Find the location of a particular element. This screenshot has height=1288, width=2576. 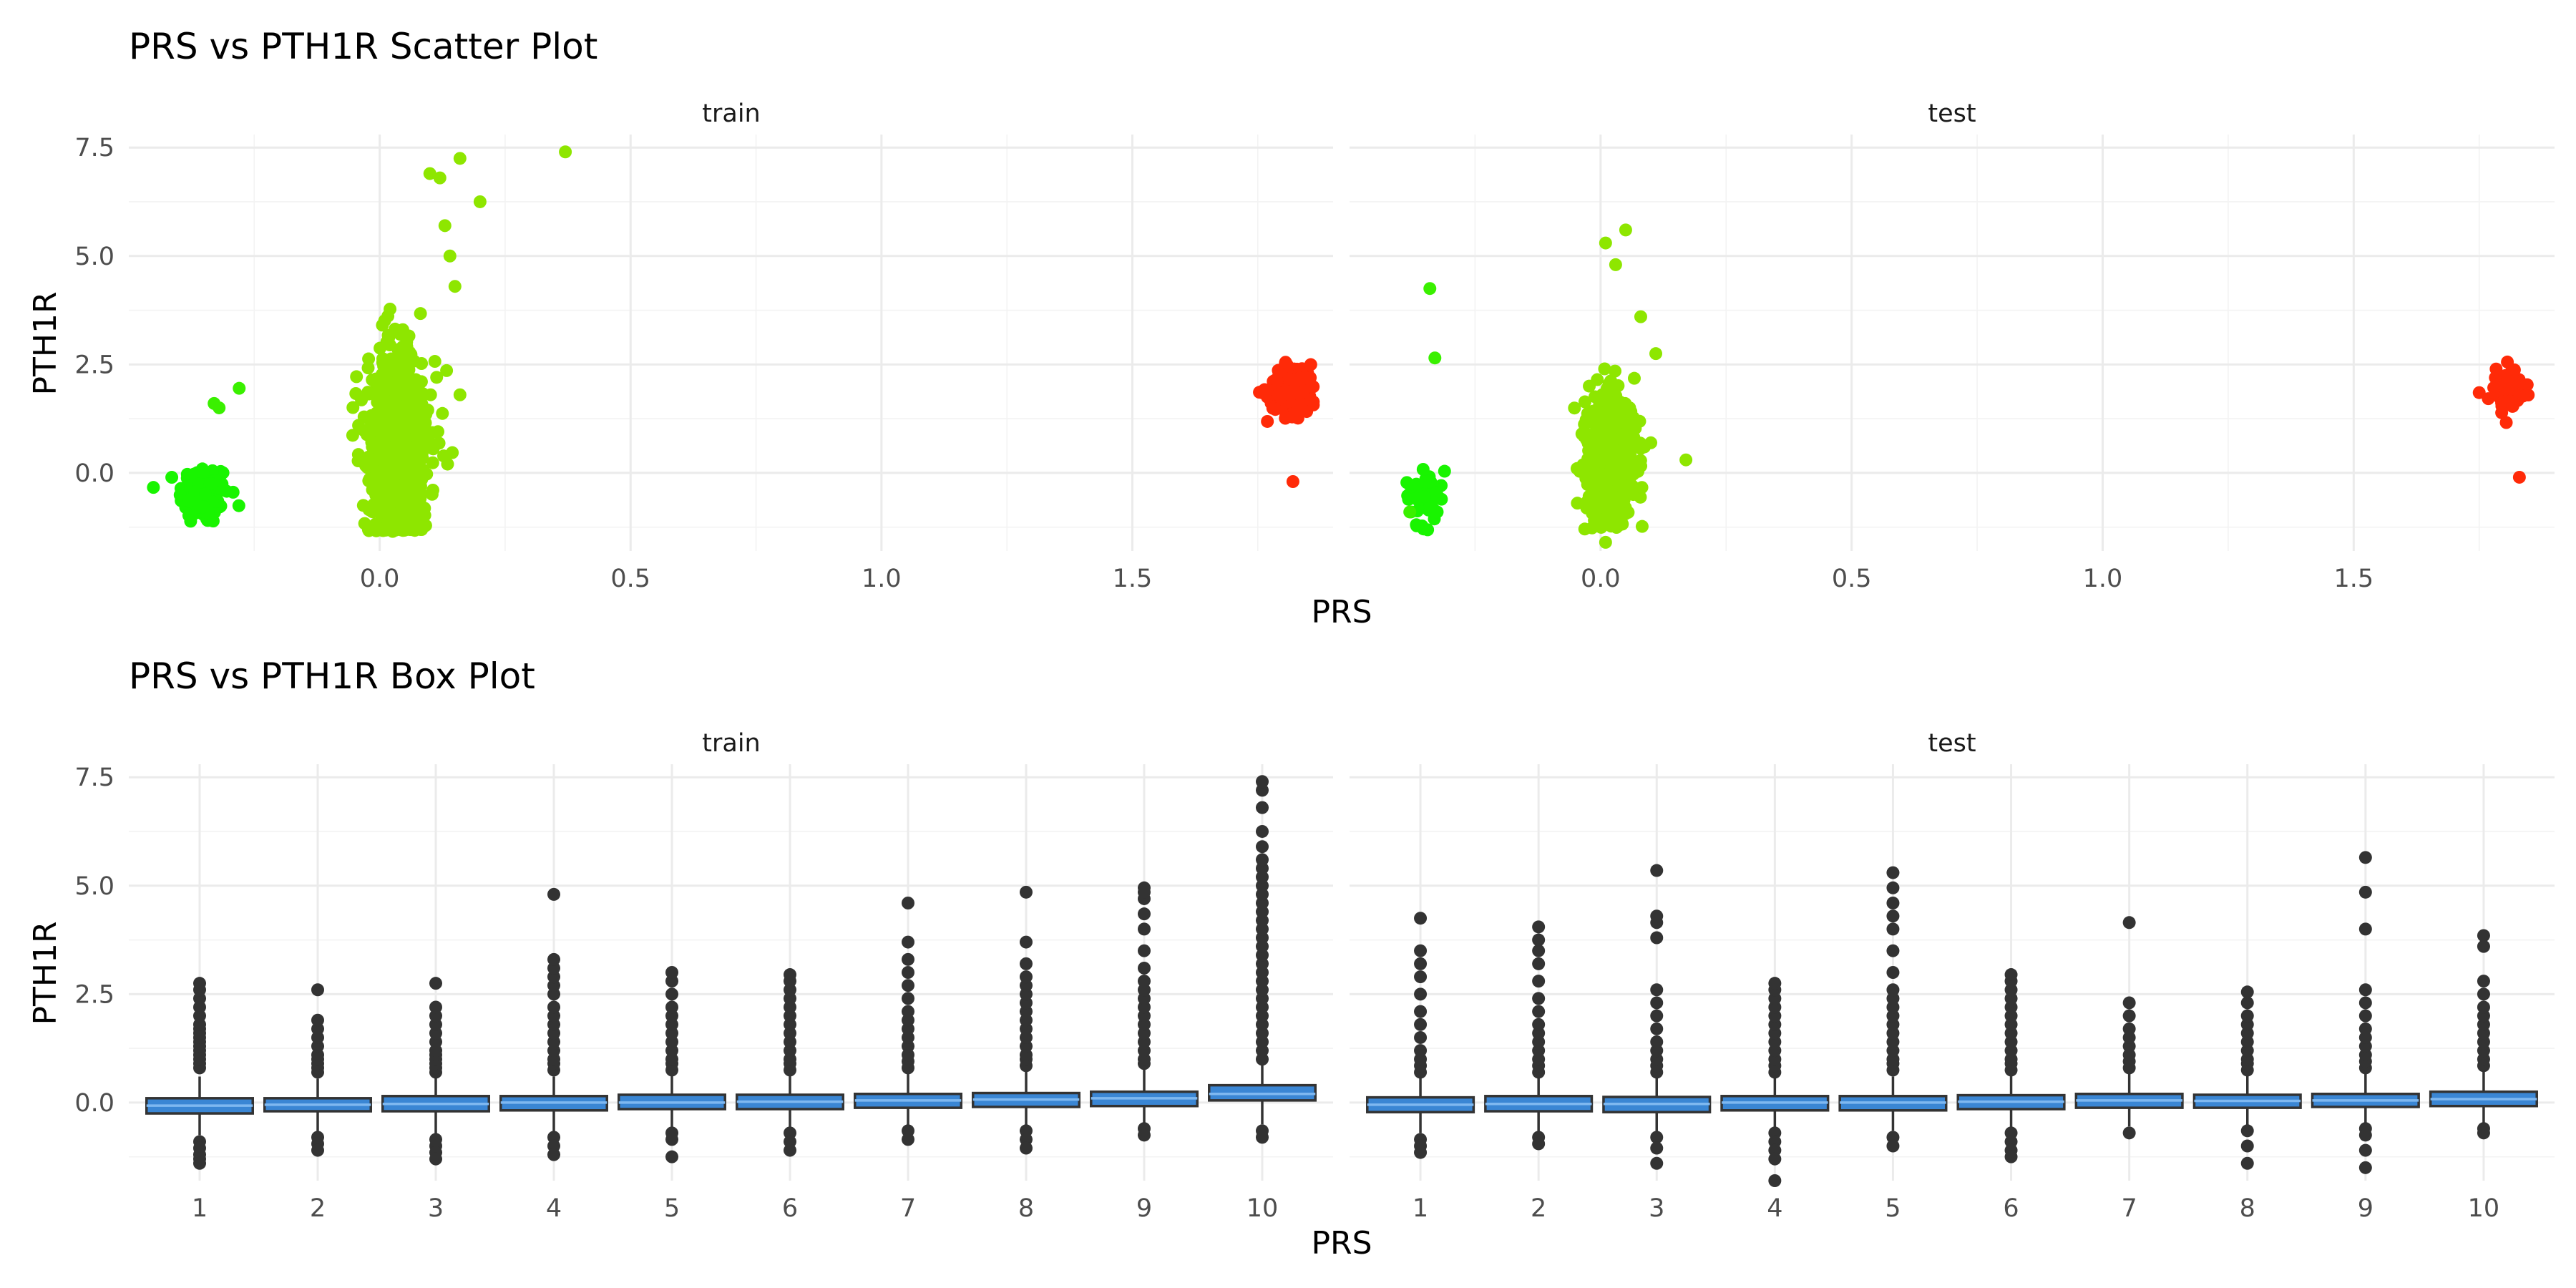

box-x-tick-label: 9 is located at coordinates (2365, 1208).